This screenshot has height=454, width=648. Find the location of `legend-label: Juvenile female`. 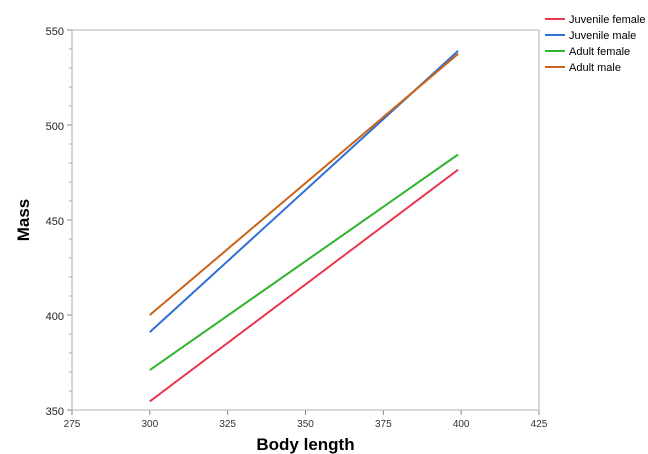

legend-label: Juvenile female is located at coordinates (607, 20).